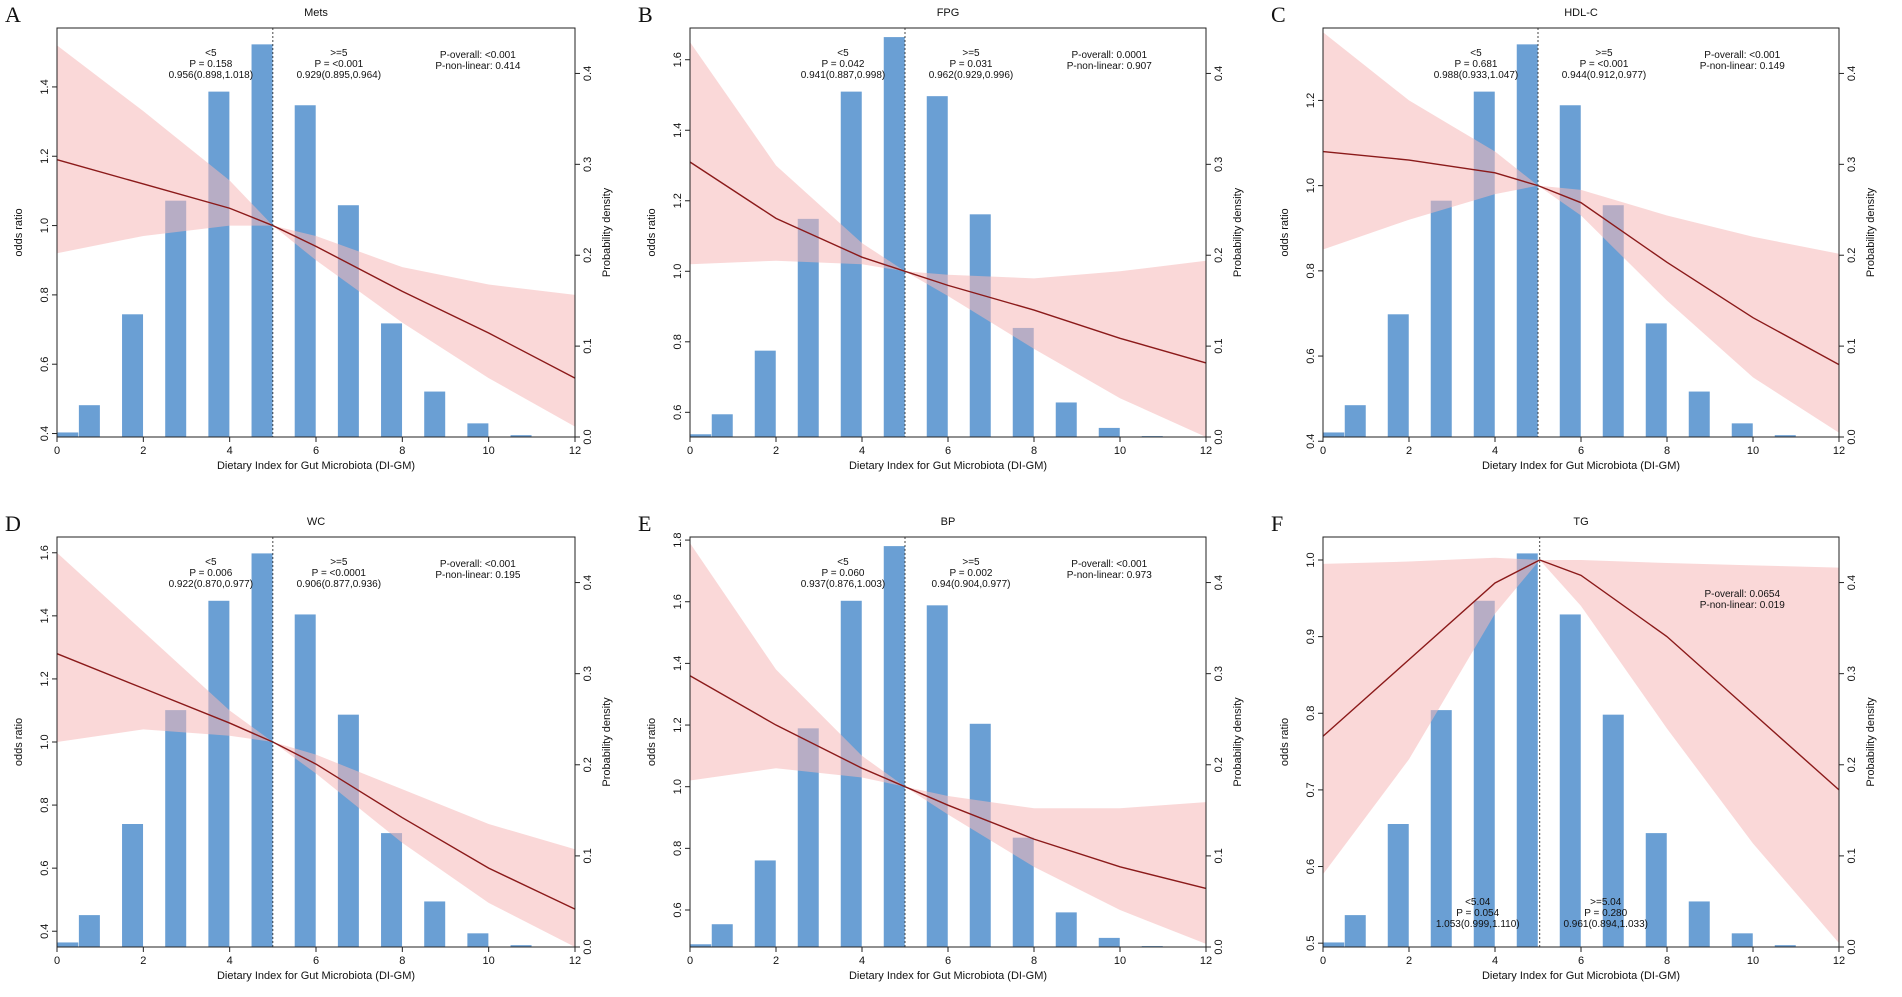 The image size is (1902, 997). Describe the element at coordinates (339, 75) in the screenshot. I see `ann-right-line: 0.929(0.895,0.964)` at that location.